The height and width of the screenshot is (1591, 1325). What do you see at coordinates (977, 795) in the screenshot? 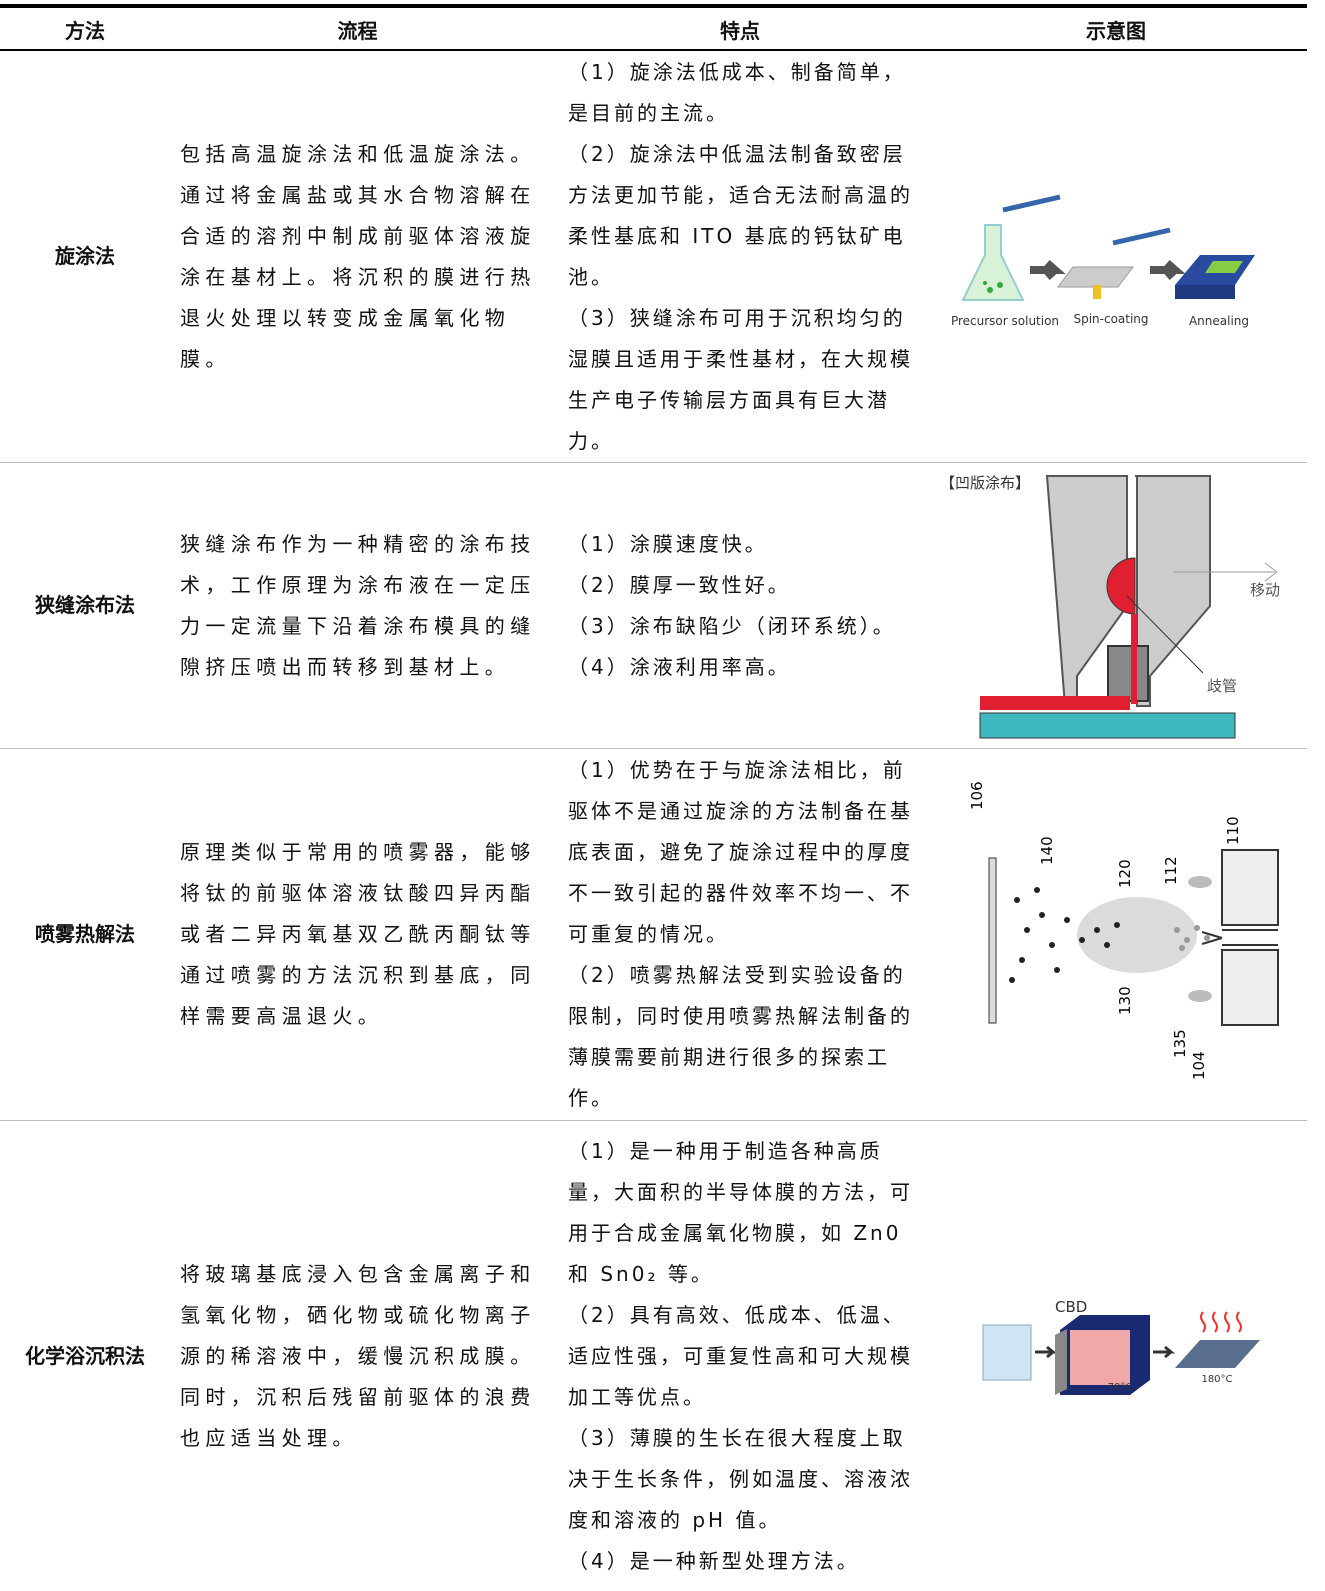
I see `diagram-label: 106` at bounding box center [977, 795].